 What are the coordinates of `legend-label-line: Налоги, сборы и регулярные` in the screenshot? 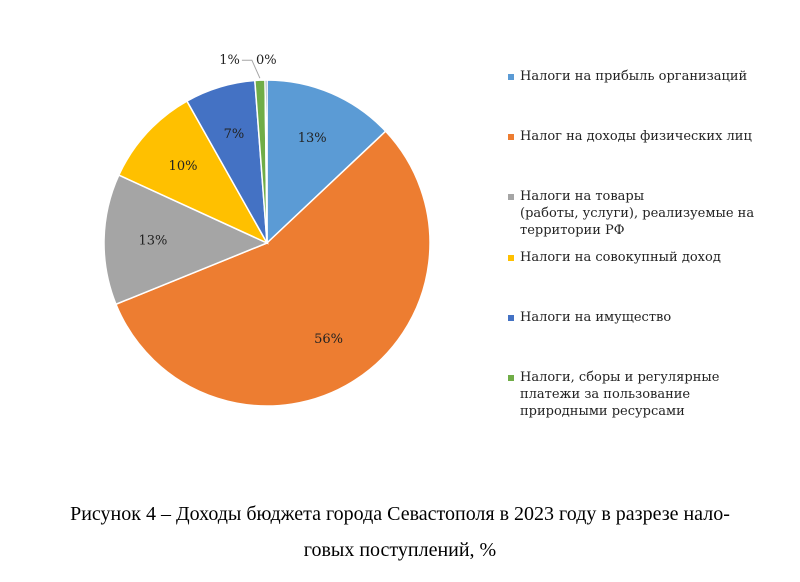 It's located at (620, 377).